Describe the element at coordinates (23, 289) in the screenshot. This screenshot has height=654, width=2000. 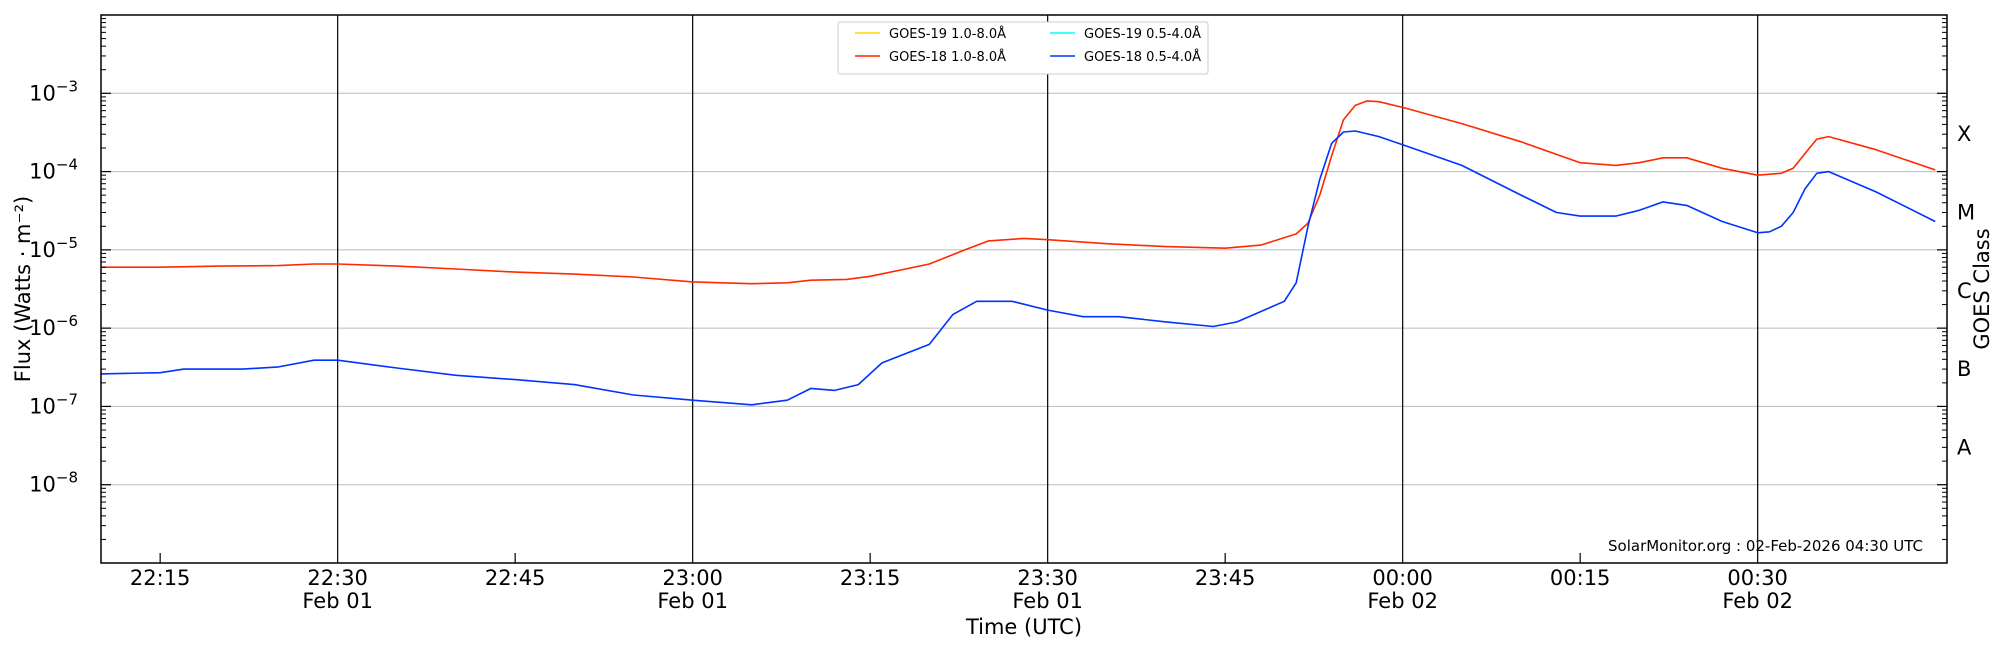
I see `y-axis-title: Flux (Watts · m⁻²)` at that location.